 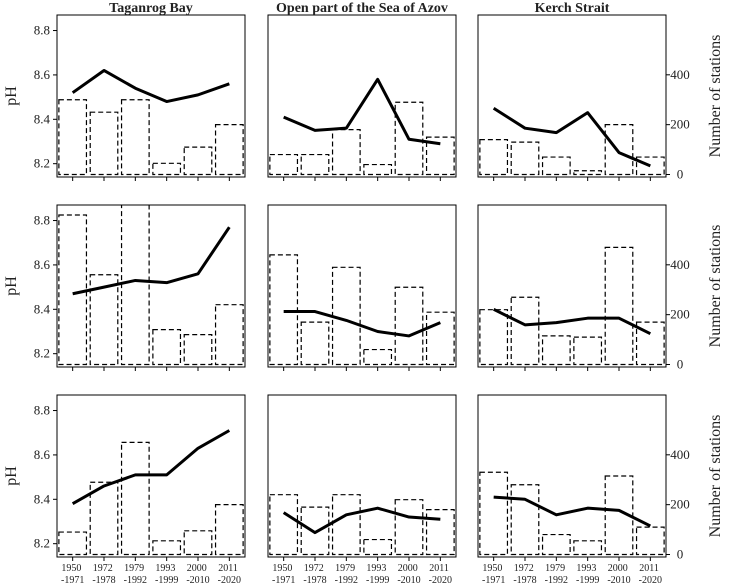 I want to click on panel: 0 200 400 Kerch Strait Number of stations, so click(x=600, y=91).